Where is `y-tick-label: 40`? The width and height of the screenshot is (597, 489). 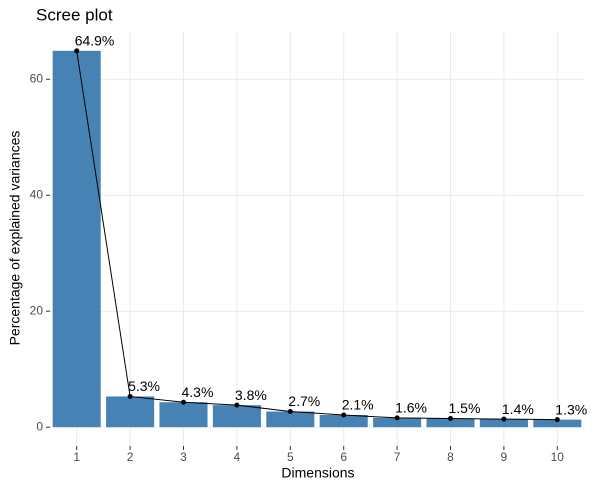 y-tick-label: 40 is located at coordinates (37, 194).